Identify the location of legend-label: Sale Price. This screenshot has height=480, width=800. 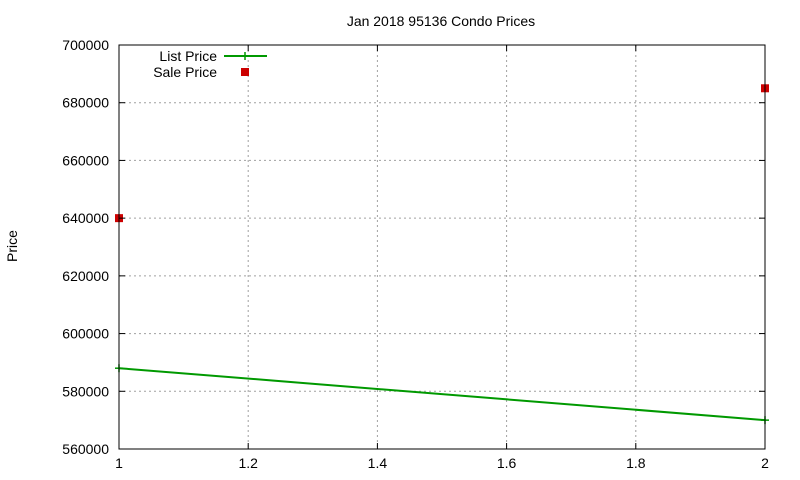
(185, 72).